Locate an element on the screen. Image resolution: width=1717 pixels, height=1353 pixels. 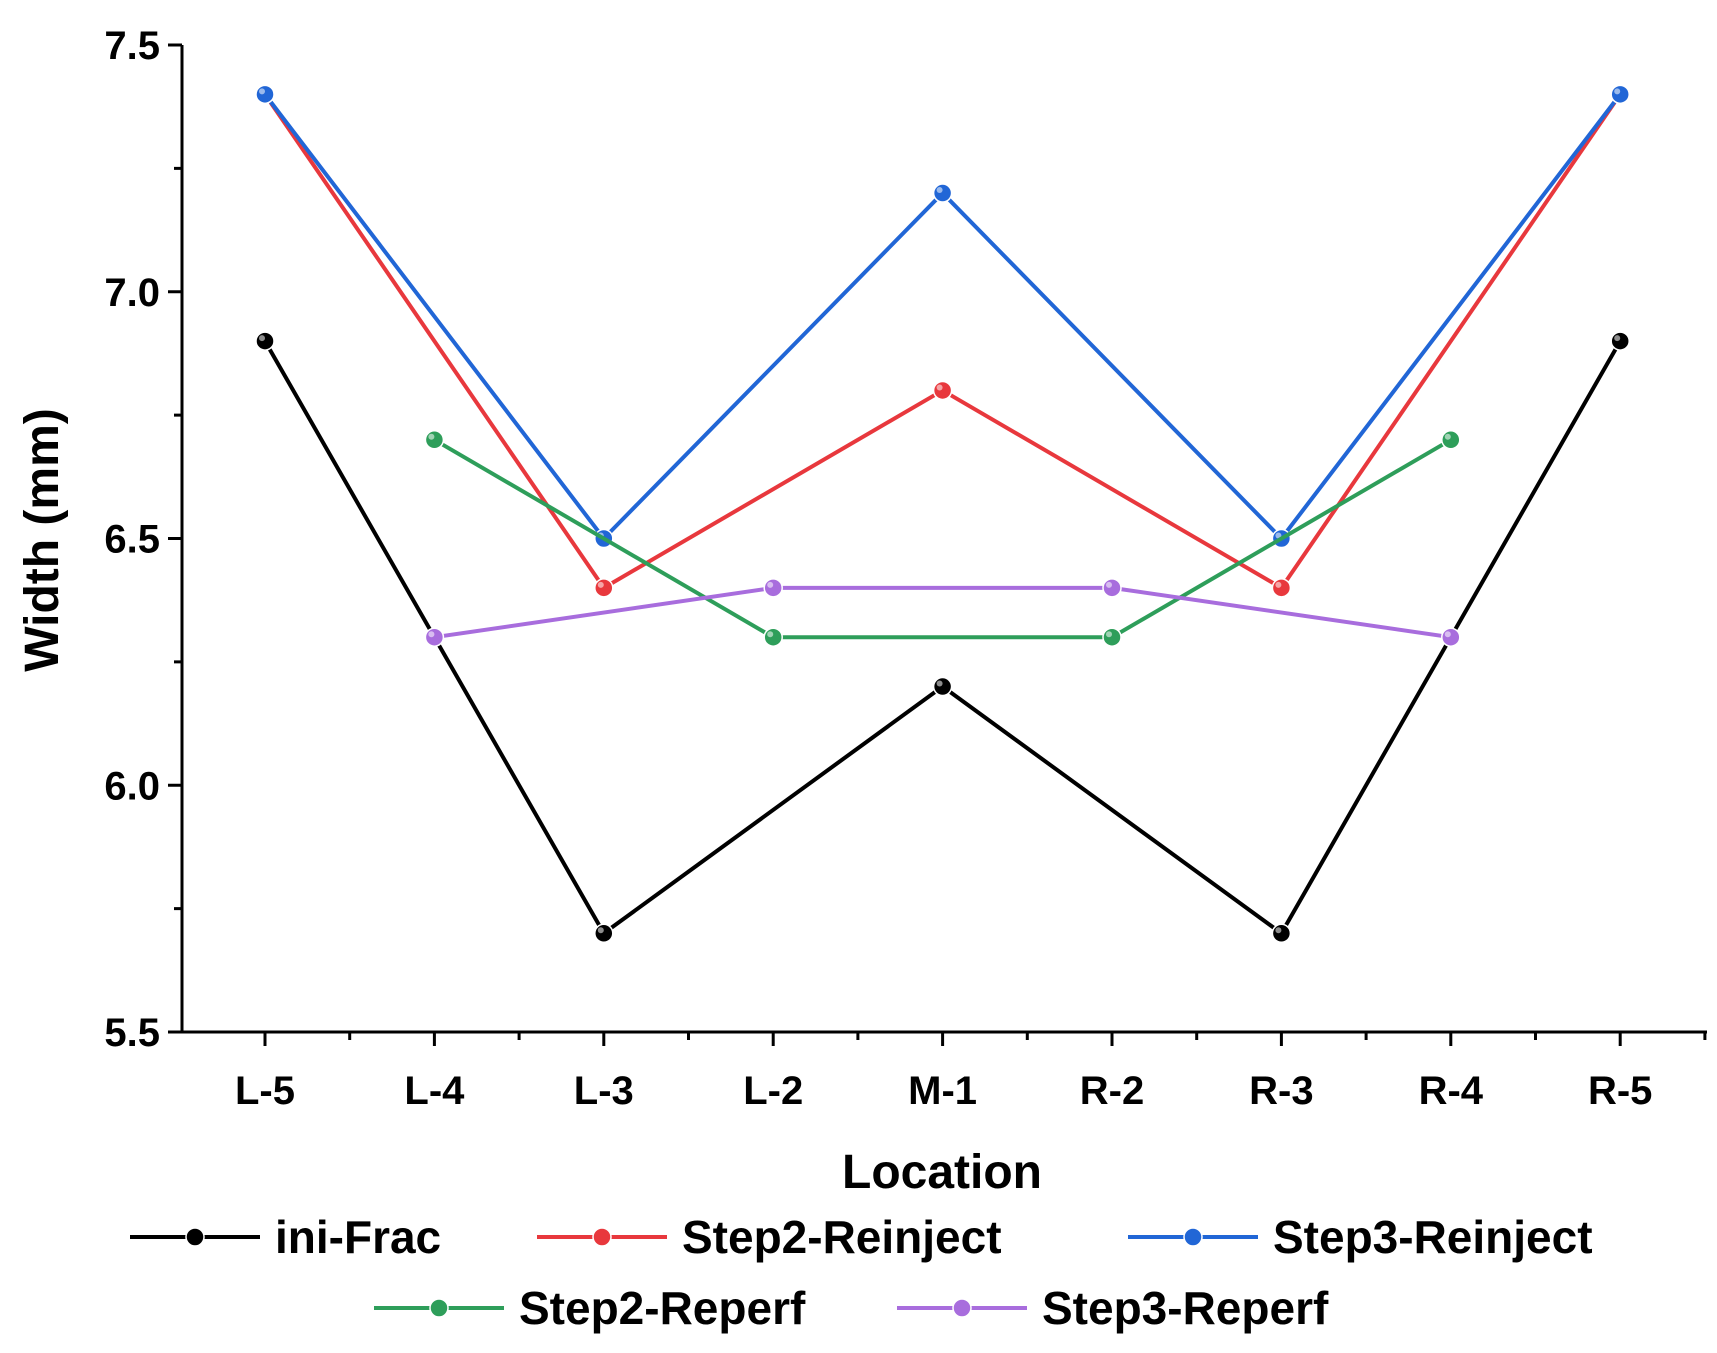
x-ticks: L-5 L-4 L-3 L-2 M-1 R-2 R-3 R-4 R-5 is located at coordinates (971, 1072).